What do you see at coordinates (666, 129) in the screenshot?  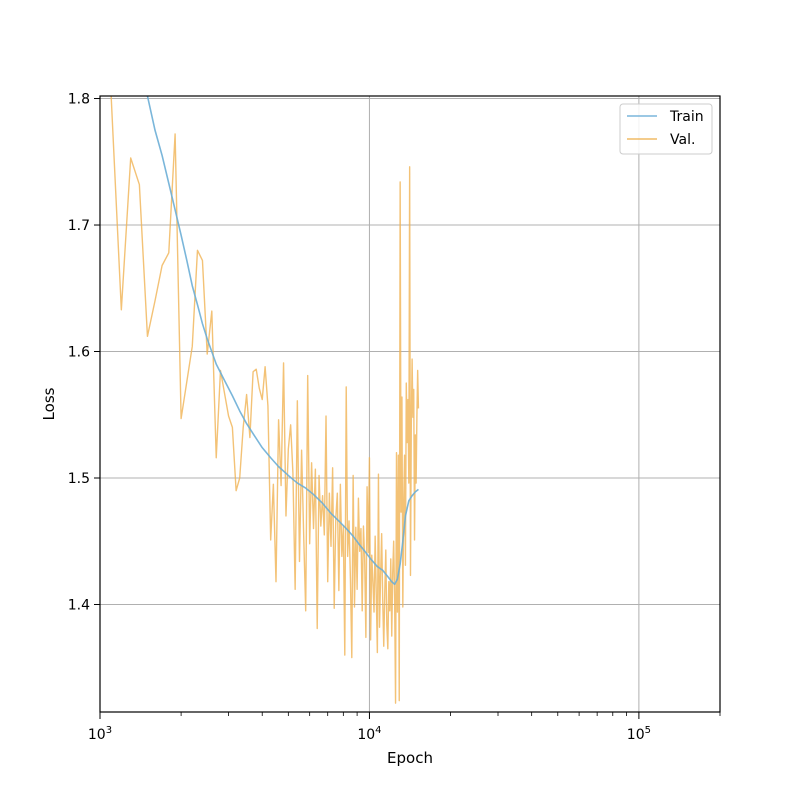 I see `legend: Train Val.` at bounding box center [666, 129].